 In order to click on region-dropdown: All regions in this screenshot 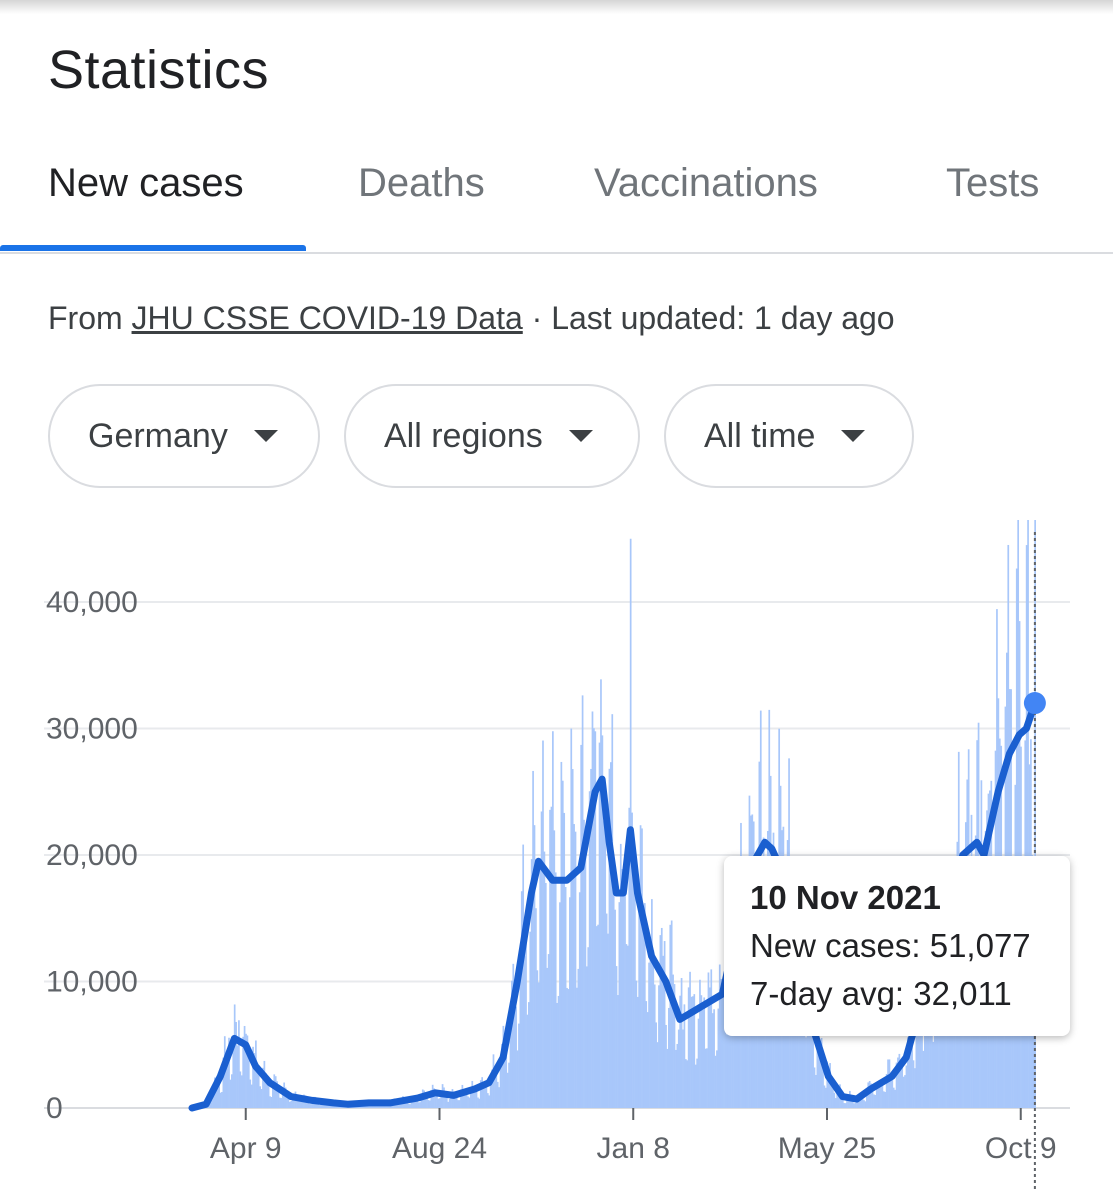, I will do `click(492, 436)`.